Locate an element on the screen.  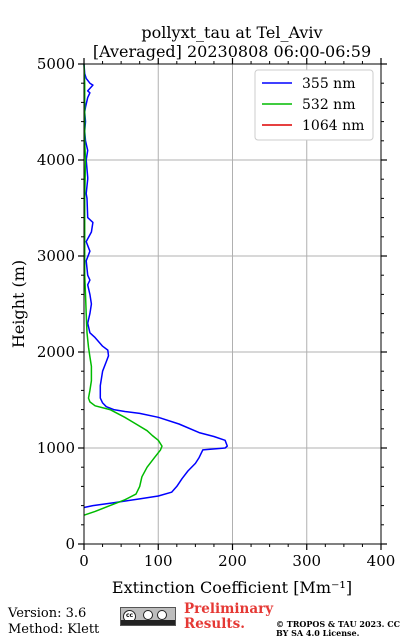
chart-title: pollyxt_tau at Tel_Aviv is located at coordinates (231, 32).